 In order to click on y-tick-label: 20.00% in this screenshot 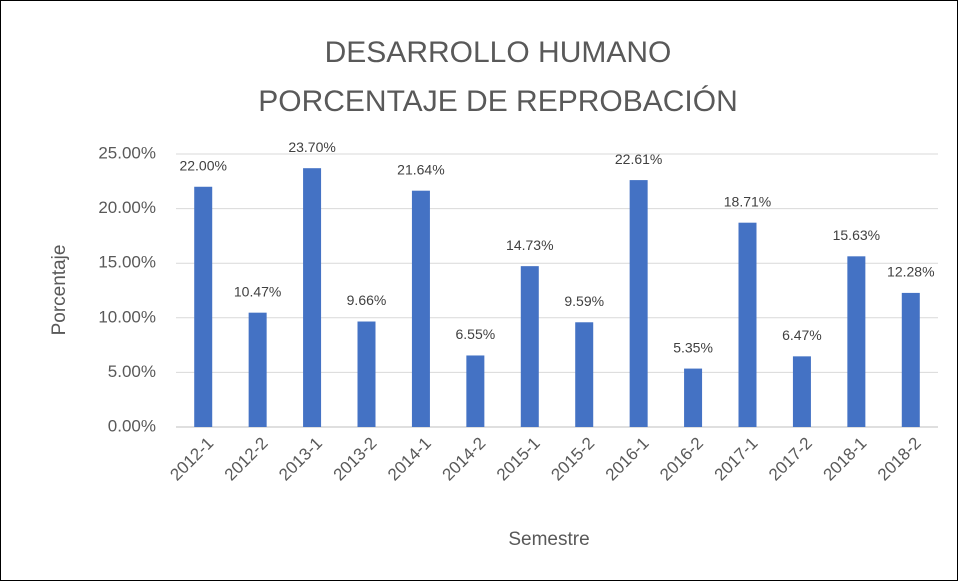, I will do `click(127, 207)`.